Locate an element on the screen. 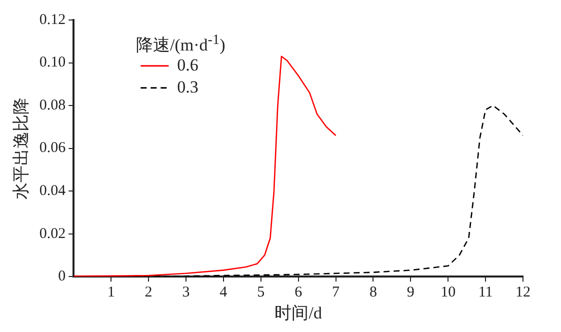  y-tick-label: 0.10 is located at coordinates (52, 62).